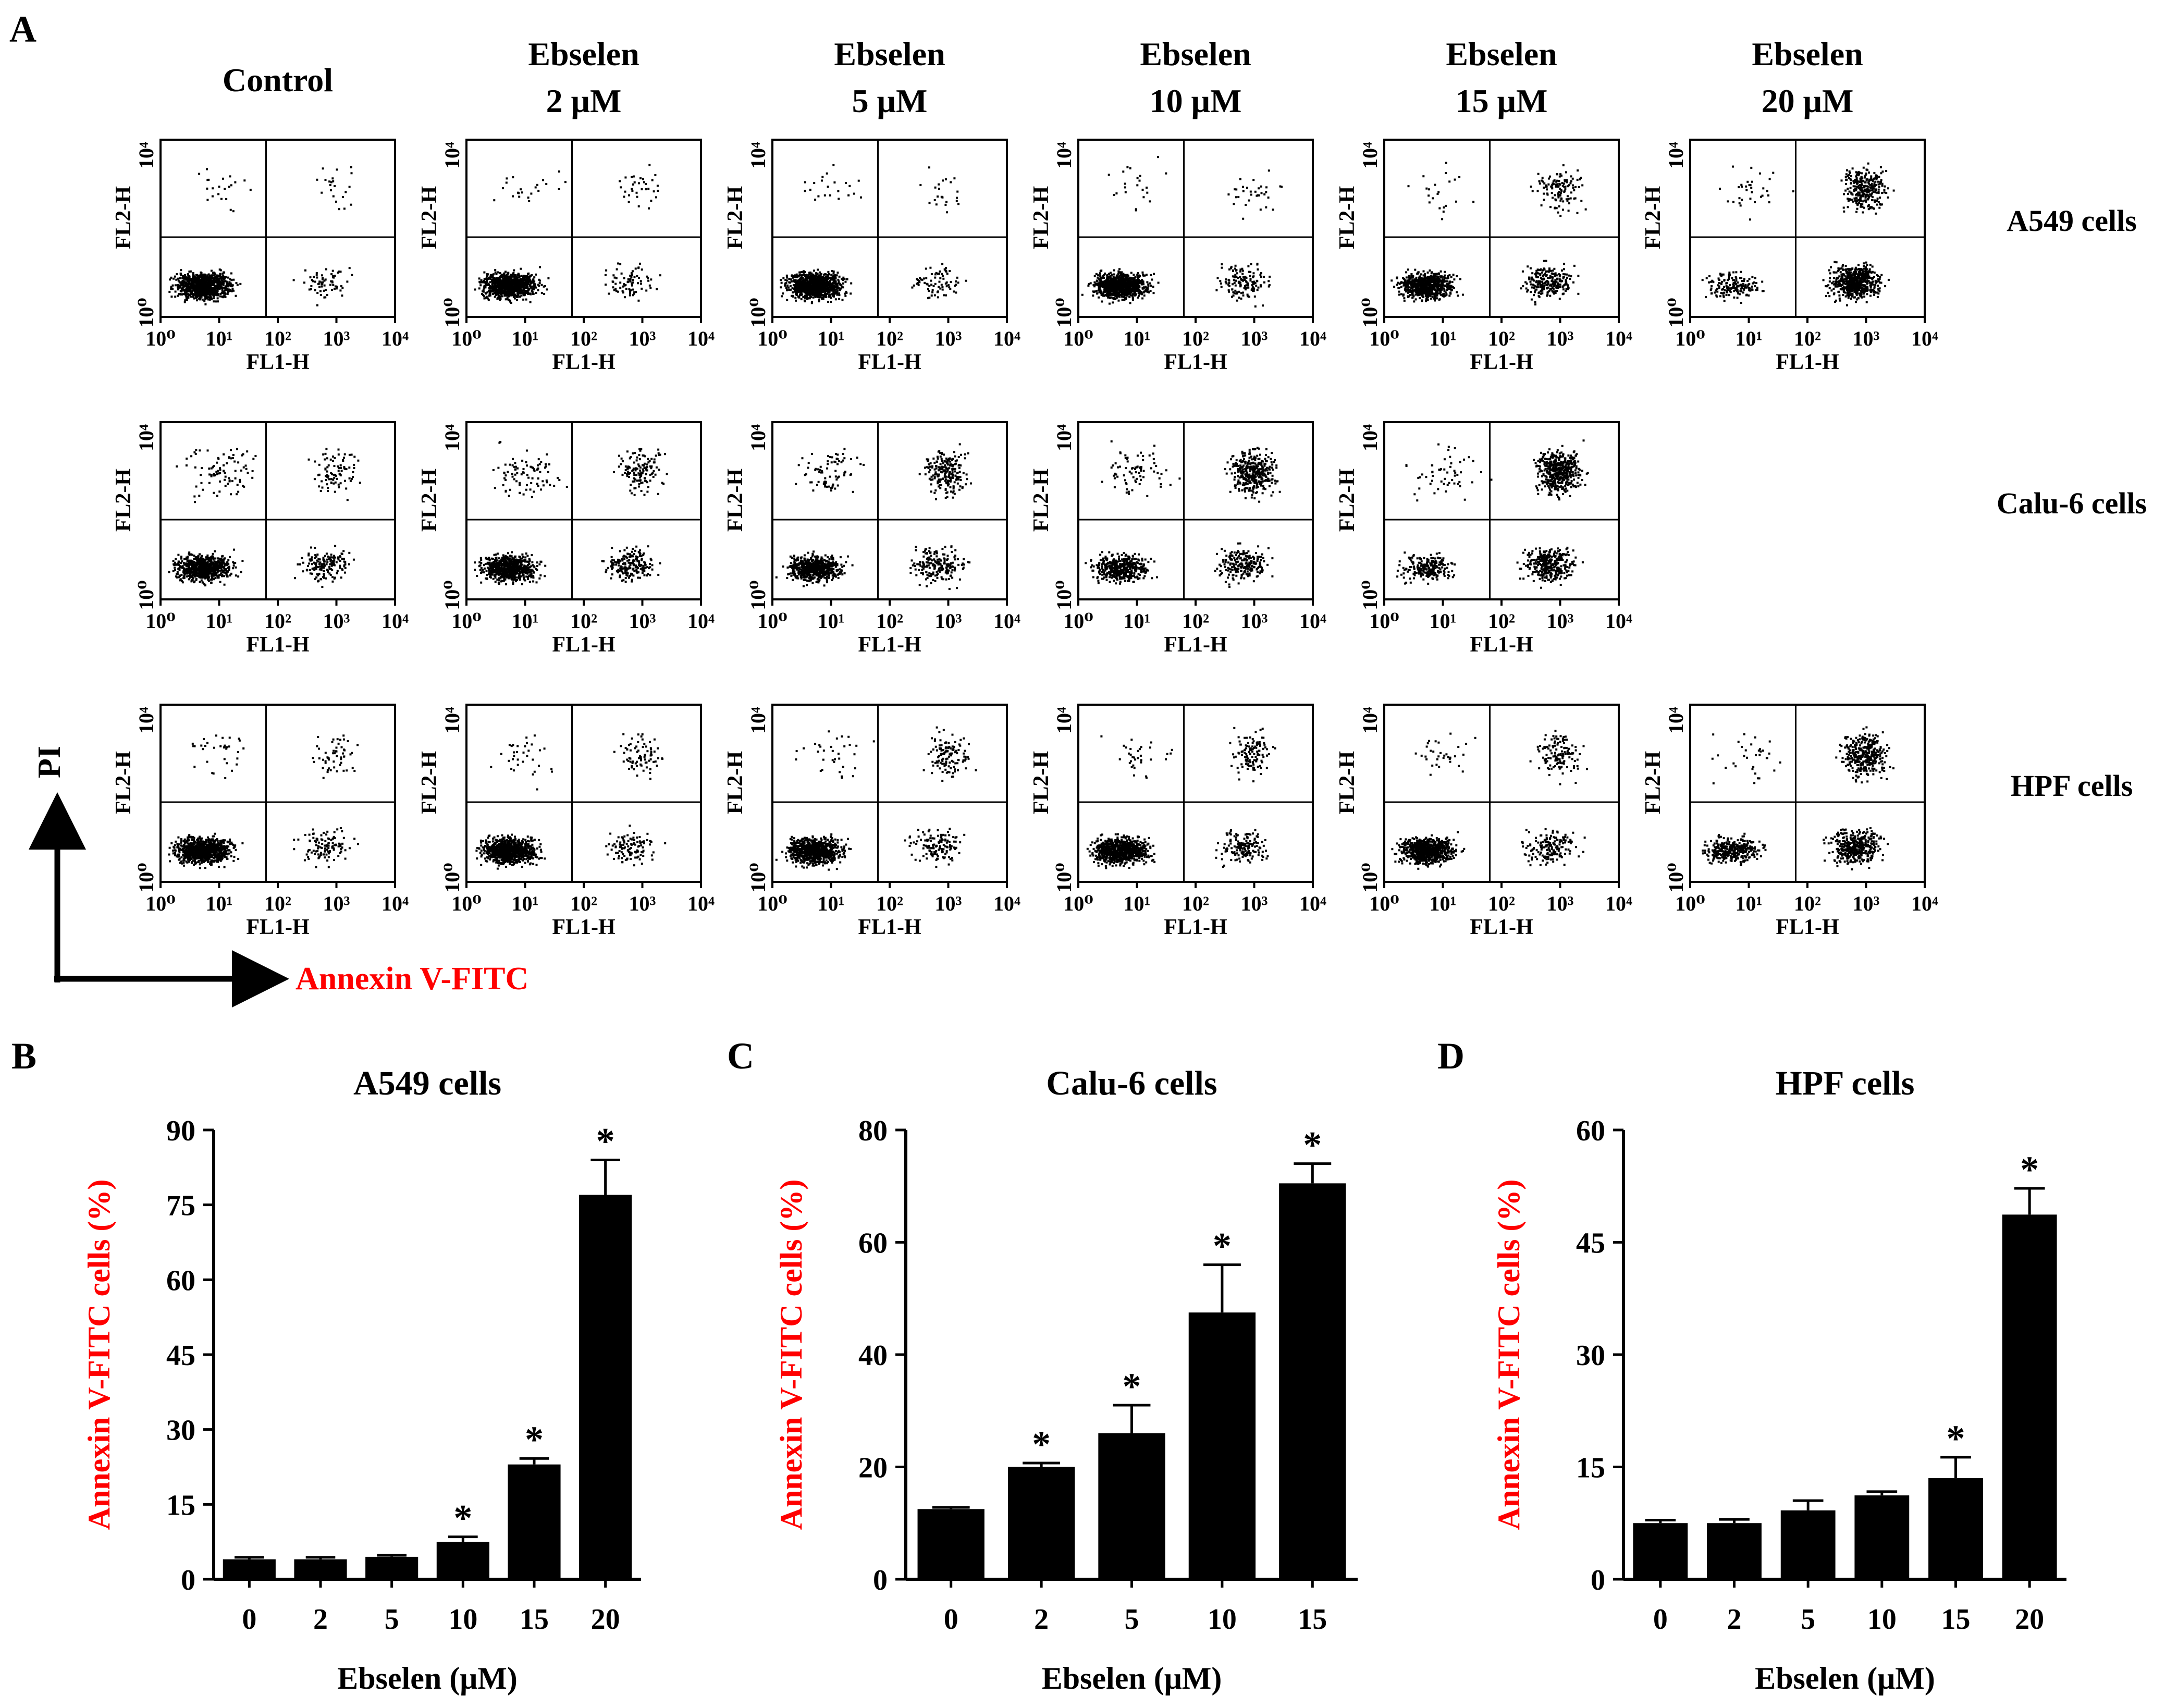 This screenshot has height=1708, width=2178. I want to click on column-label: Ebselen, so click(583, 54).